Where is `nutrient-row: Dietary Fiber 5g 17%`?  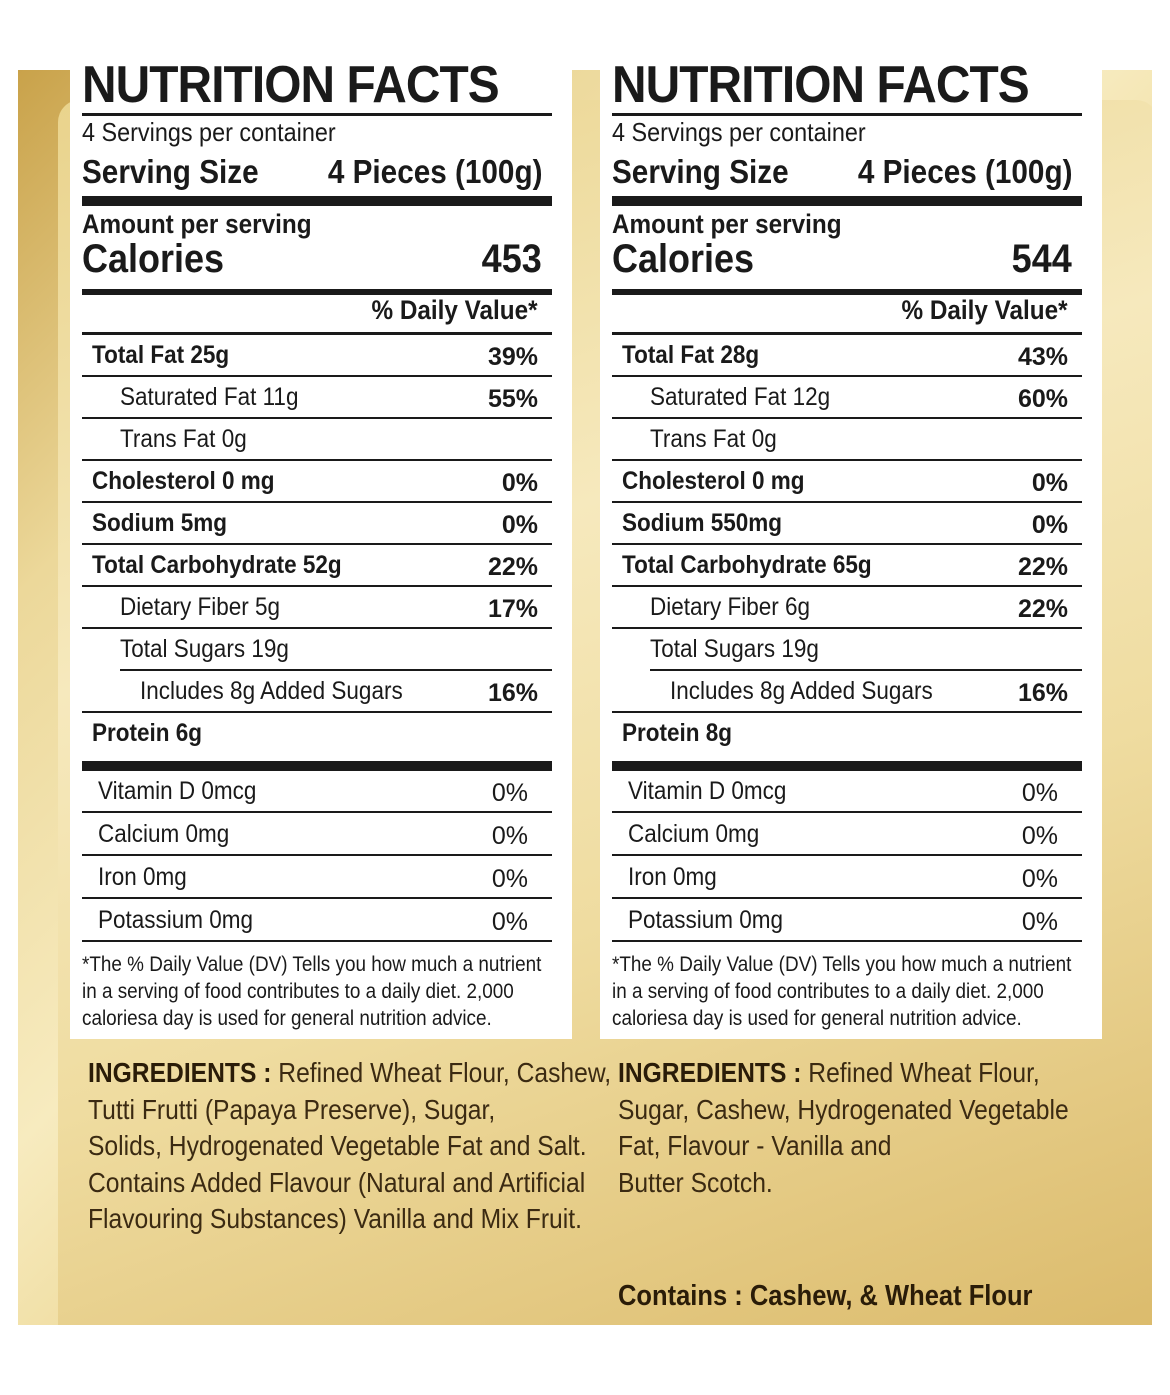
nutrient-row: Dietary Fiber 5g 17% is located at coordinates (317, 608).